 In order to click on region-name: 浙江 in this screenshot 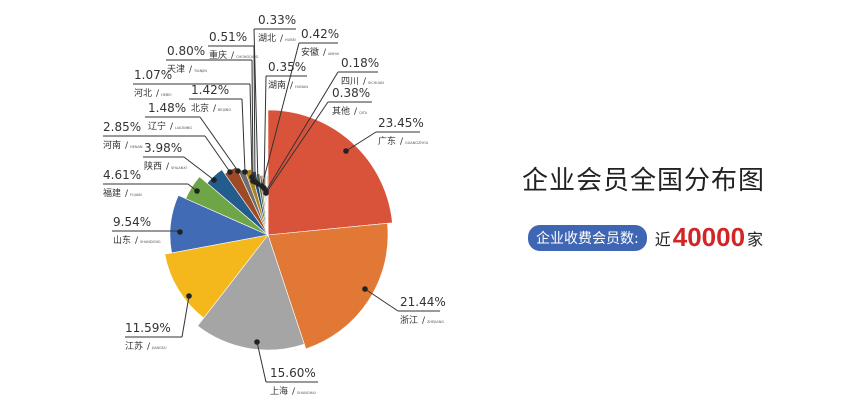, I will do `click(409, 320)`.